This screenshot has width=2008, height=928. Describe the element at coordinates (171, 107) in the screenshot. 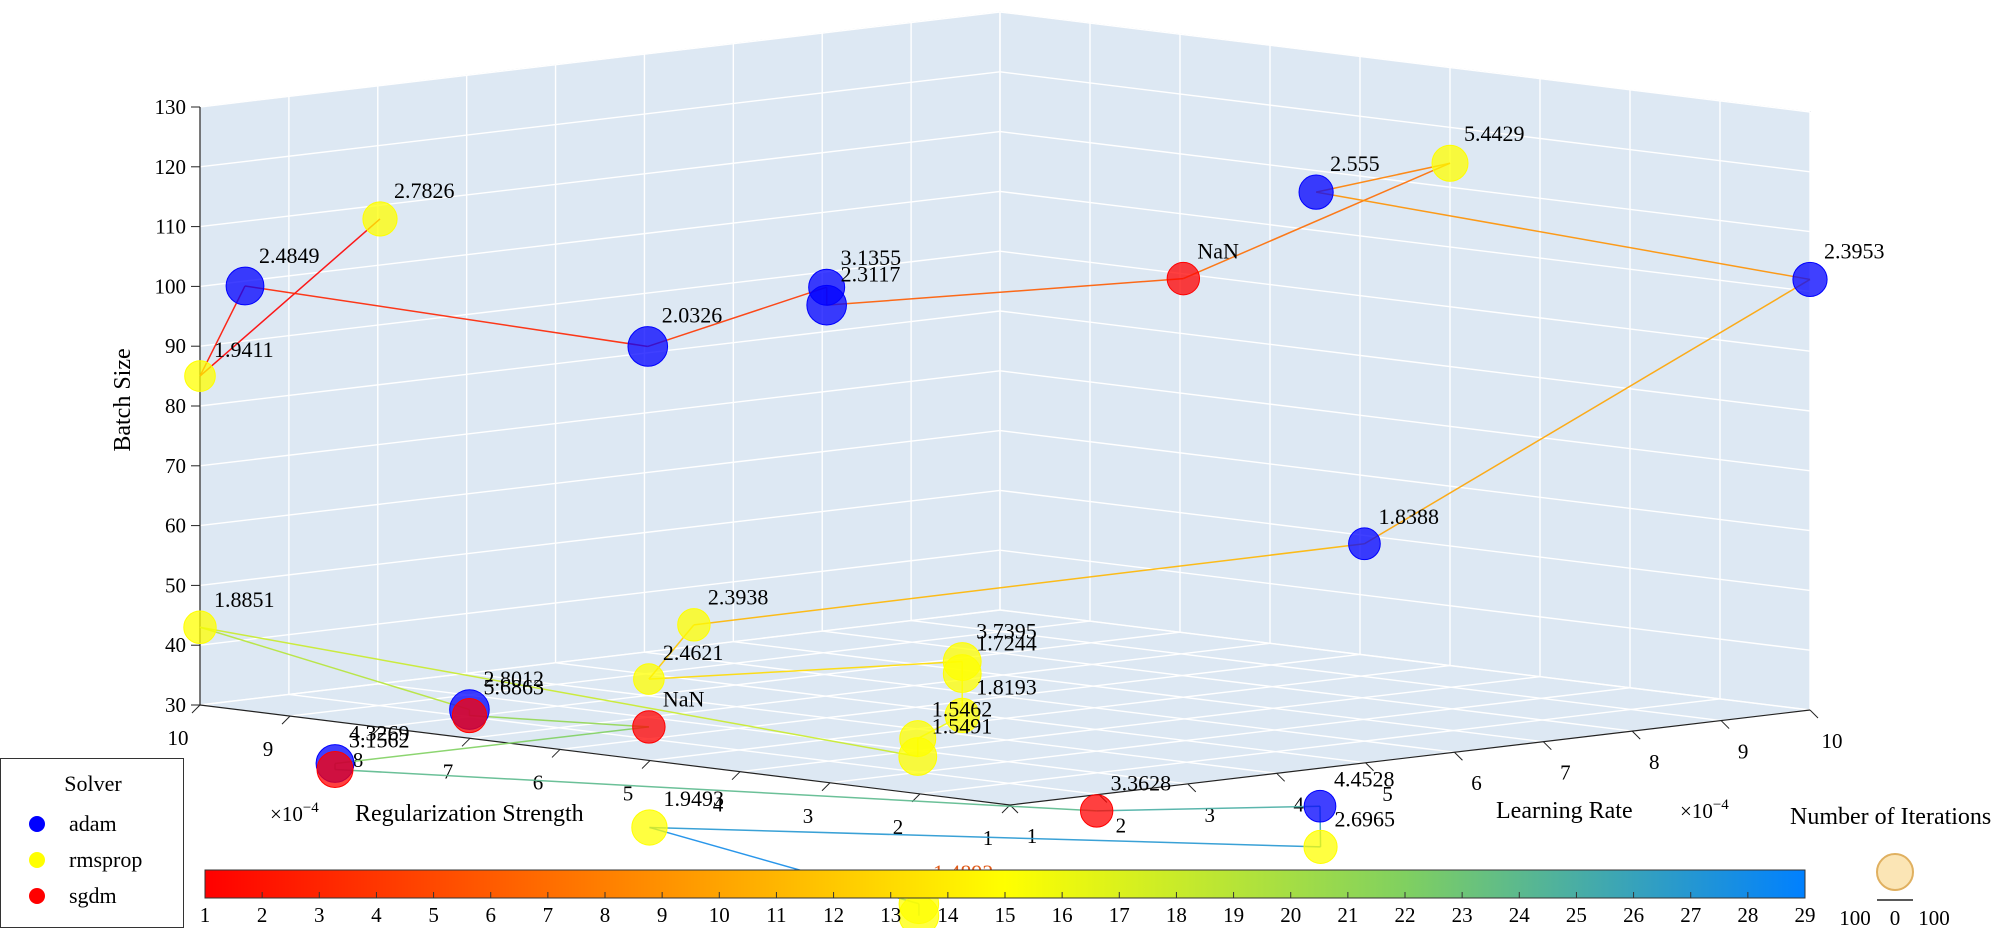

I see `z-tick-label: 130` at that location.